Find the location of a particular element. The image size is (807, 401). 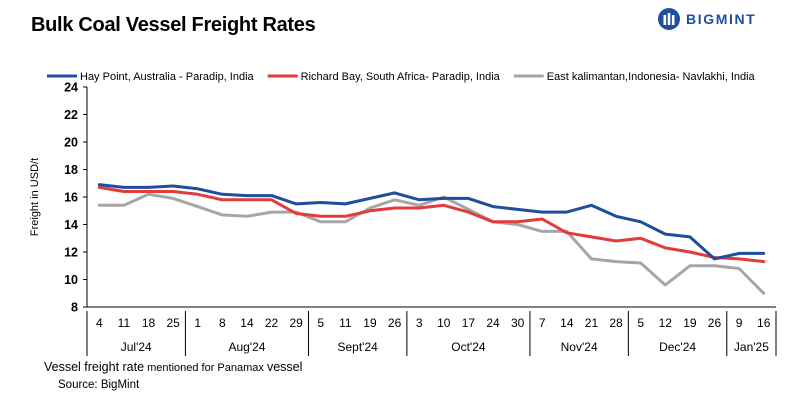

bigmint-logo: BIGMINT is located at coordinates (706, 19).